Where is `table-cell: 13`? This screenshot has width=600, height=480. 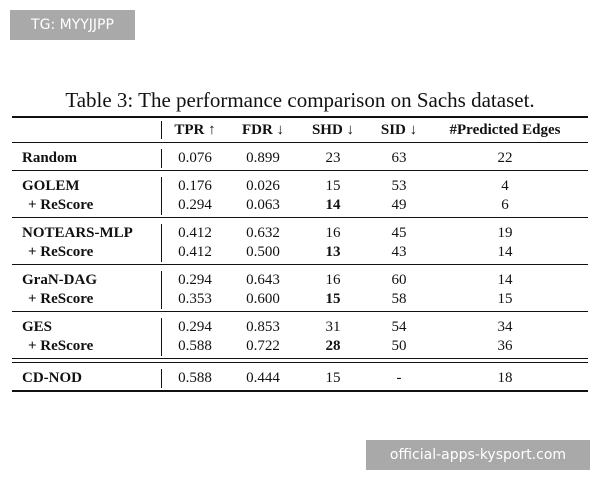
table-cell: 13 is located at coordinates (333, 252).